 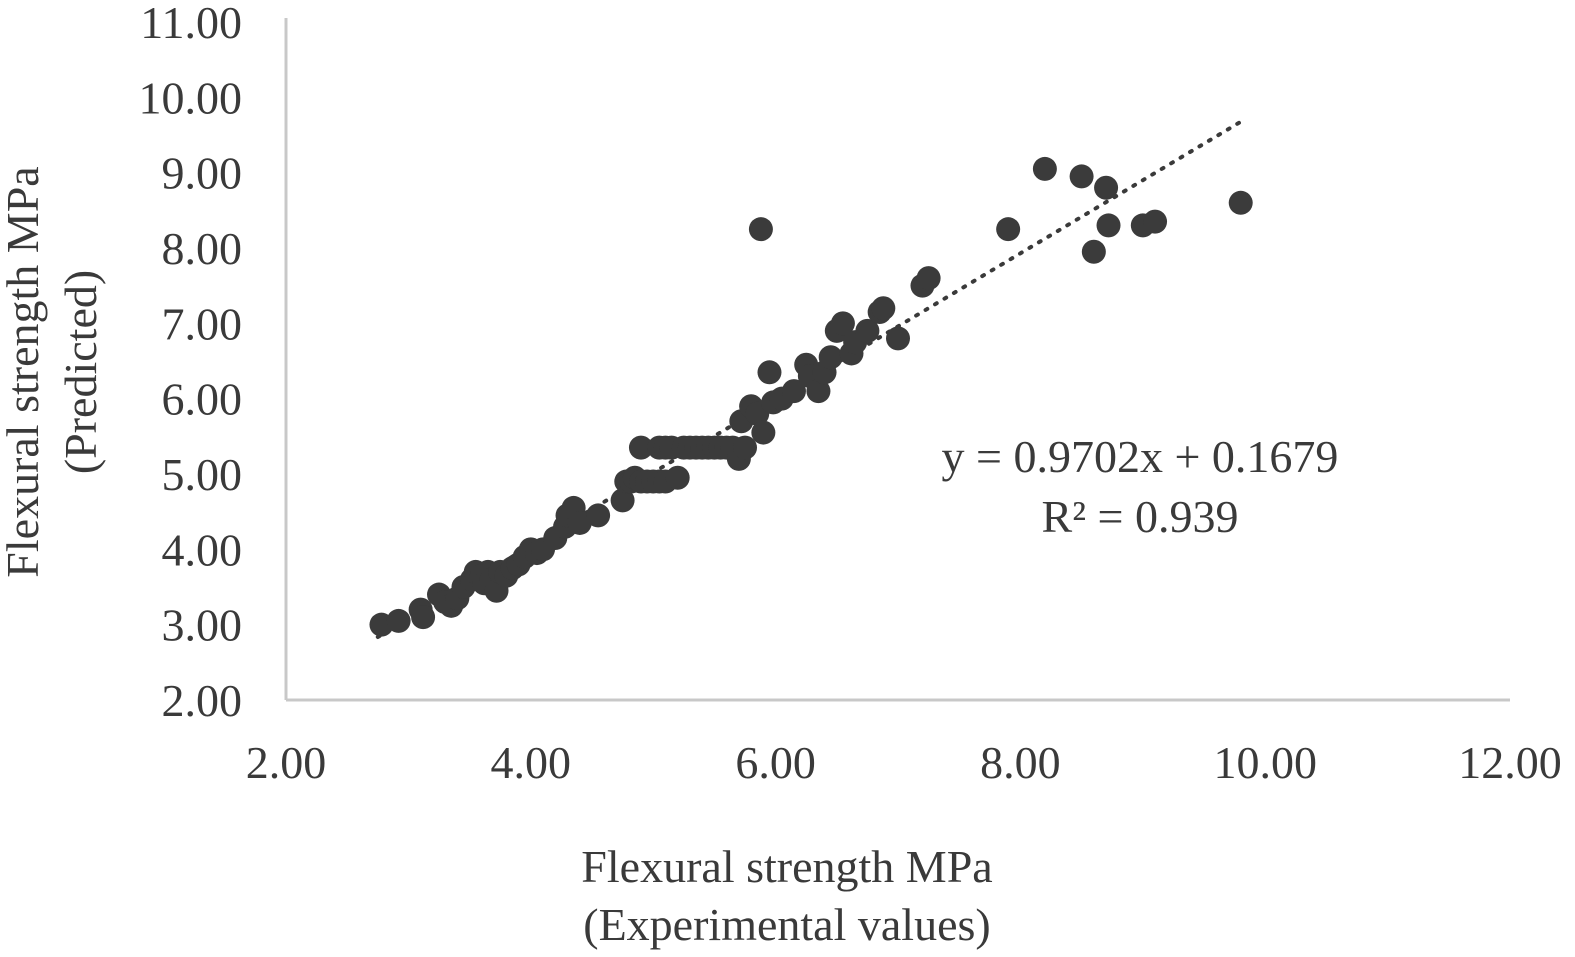 I want to click on y-tick-label: 5.00, so click(x=202, y=474).